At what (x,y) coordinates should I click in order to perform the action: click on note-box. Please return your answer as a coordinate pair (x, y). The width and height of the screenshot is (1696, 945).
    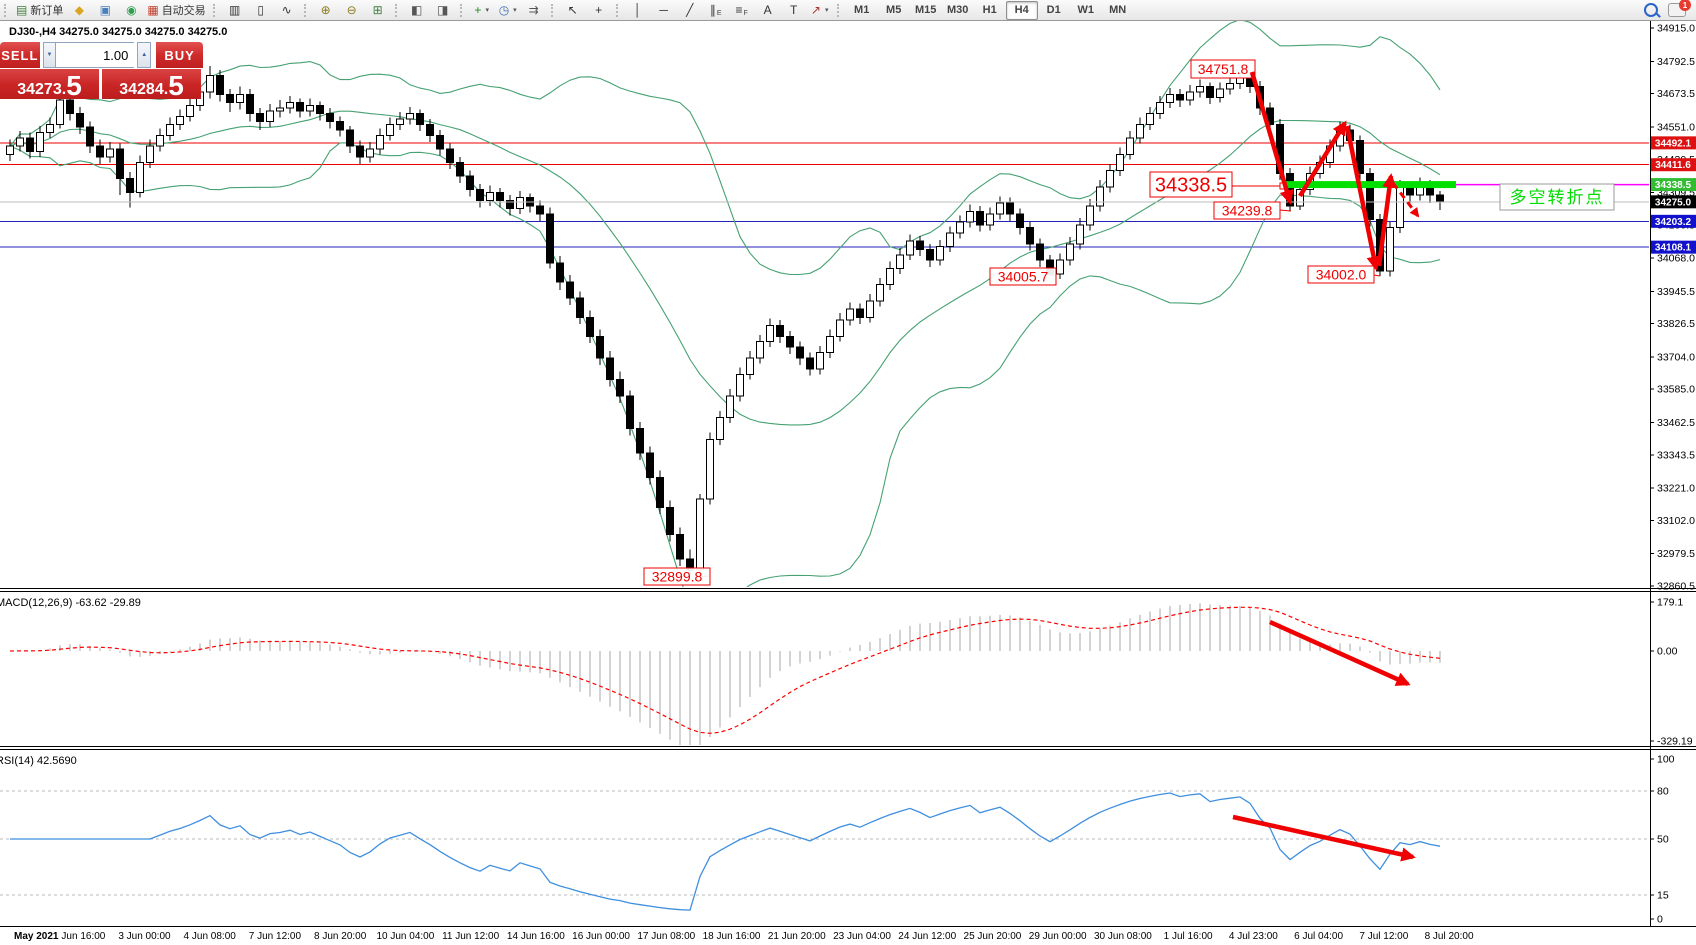
    Looking at the image, I should click on (1557, 197).